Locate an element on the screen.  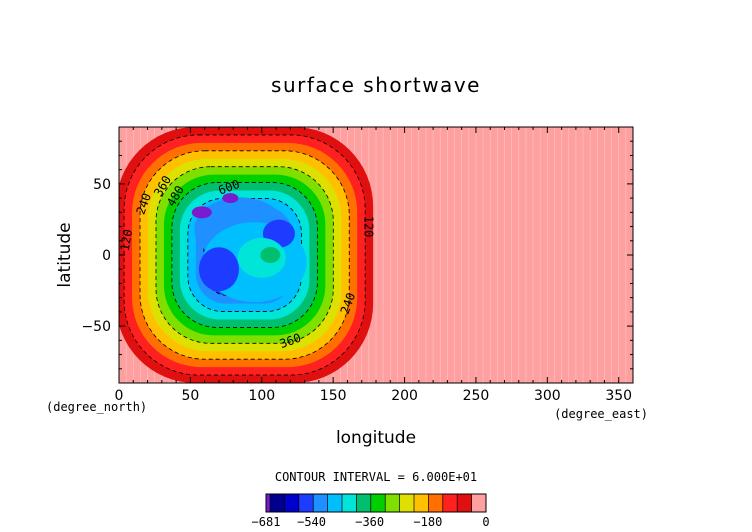
x-tick-label: 250 is located at coordinates (476, 396).